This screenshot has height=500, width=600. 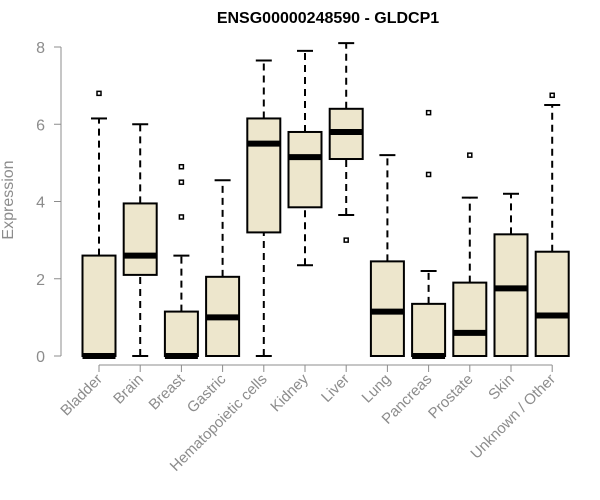 I want to click on box-bladder, so click(x=99, y=224).